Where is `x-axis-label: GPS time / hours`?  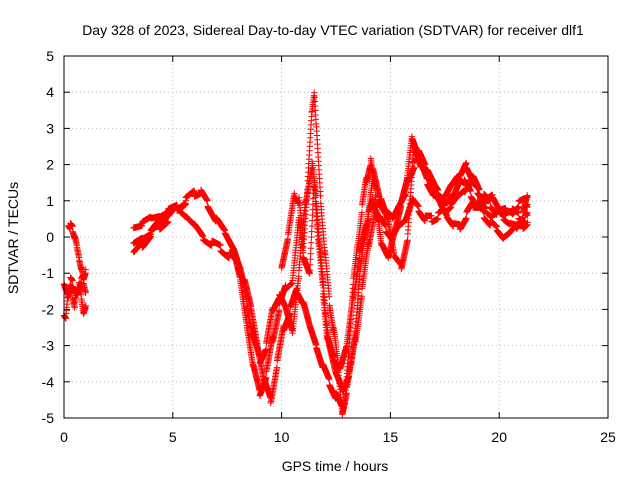 x-axis-label: GPS time / hours is located at coordinates (335, 466).